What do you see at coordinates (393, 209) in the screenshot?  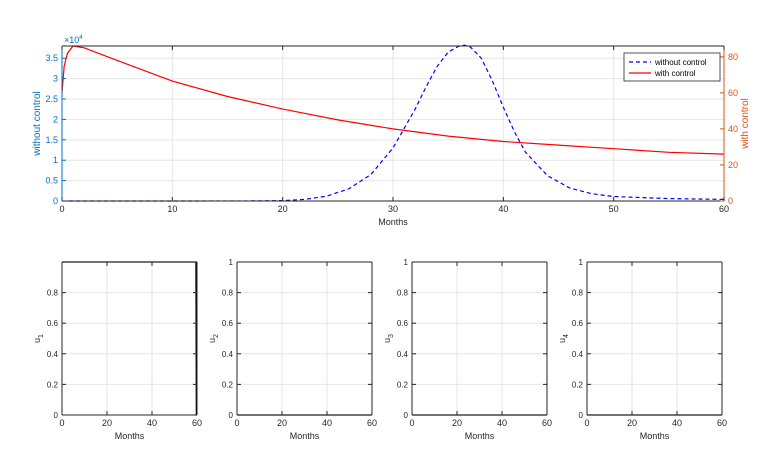 I see `x-tick-label: 30` at bounding box center [393, 209].